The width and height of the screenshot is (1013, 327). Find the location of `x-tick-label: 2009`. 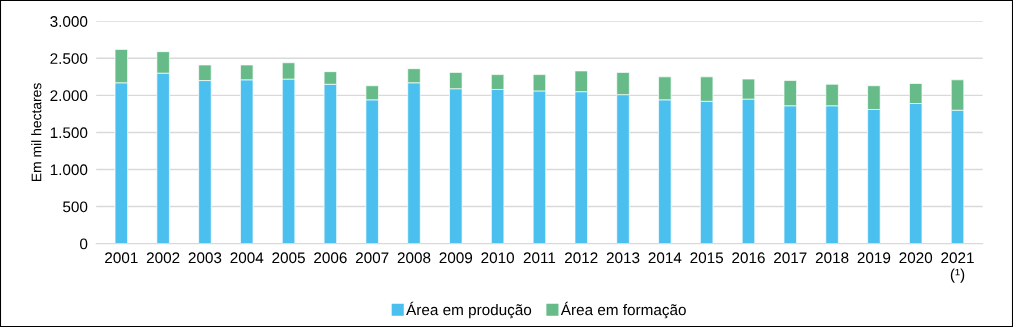

x-tick-label: 2009 is located at coordinates (456, 258).